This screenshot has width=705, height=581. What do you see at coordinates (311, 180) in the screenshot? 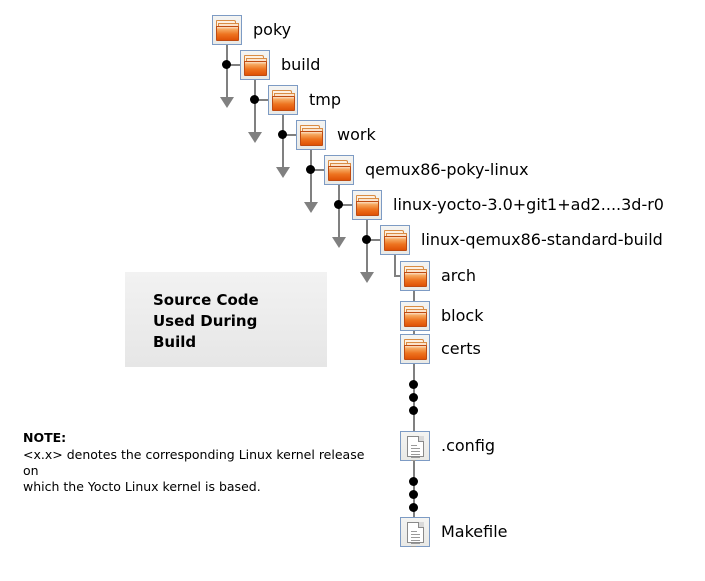
I see `connector-vline-work` at bounding box center [311, 180].